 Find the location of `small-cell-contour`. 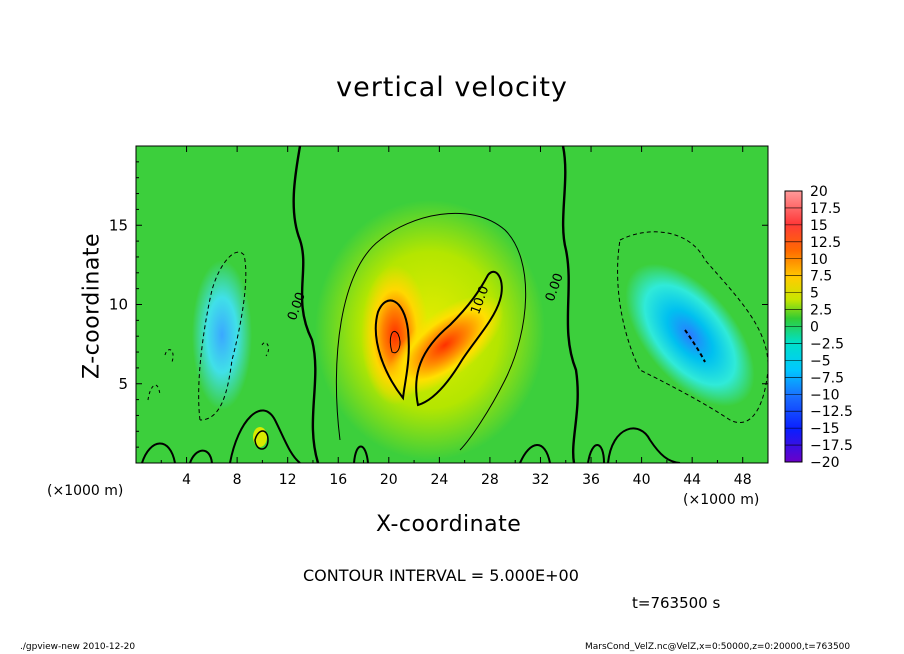

small-cell-contour is located at coordinates (261, 440).